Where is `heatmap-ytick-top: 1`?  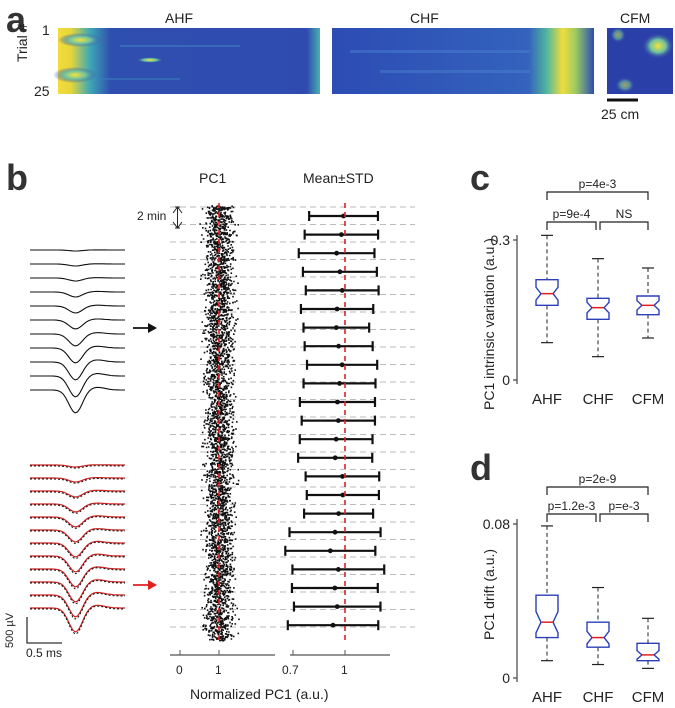 heatmap-ytick-top: 1 is located at coordinates (46, 30).